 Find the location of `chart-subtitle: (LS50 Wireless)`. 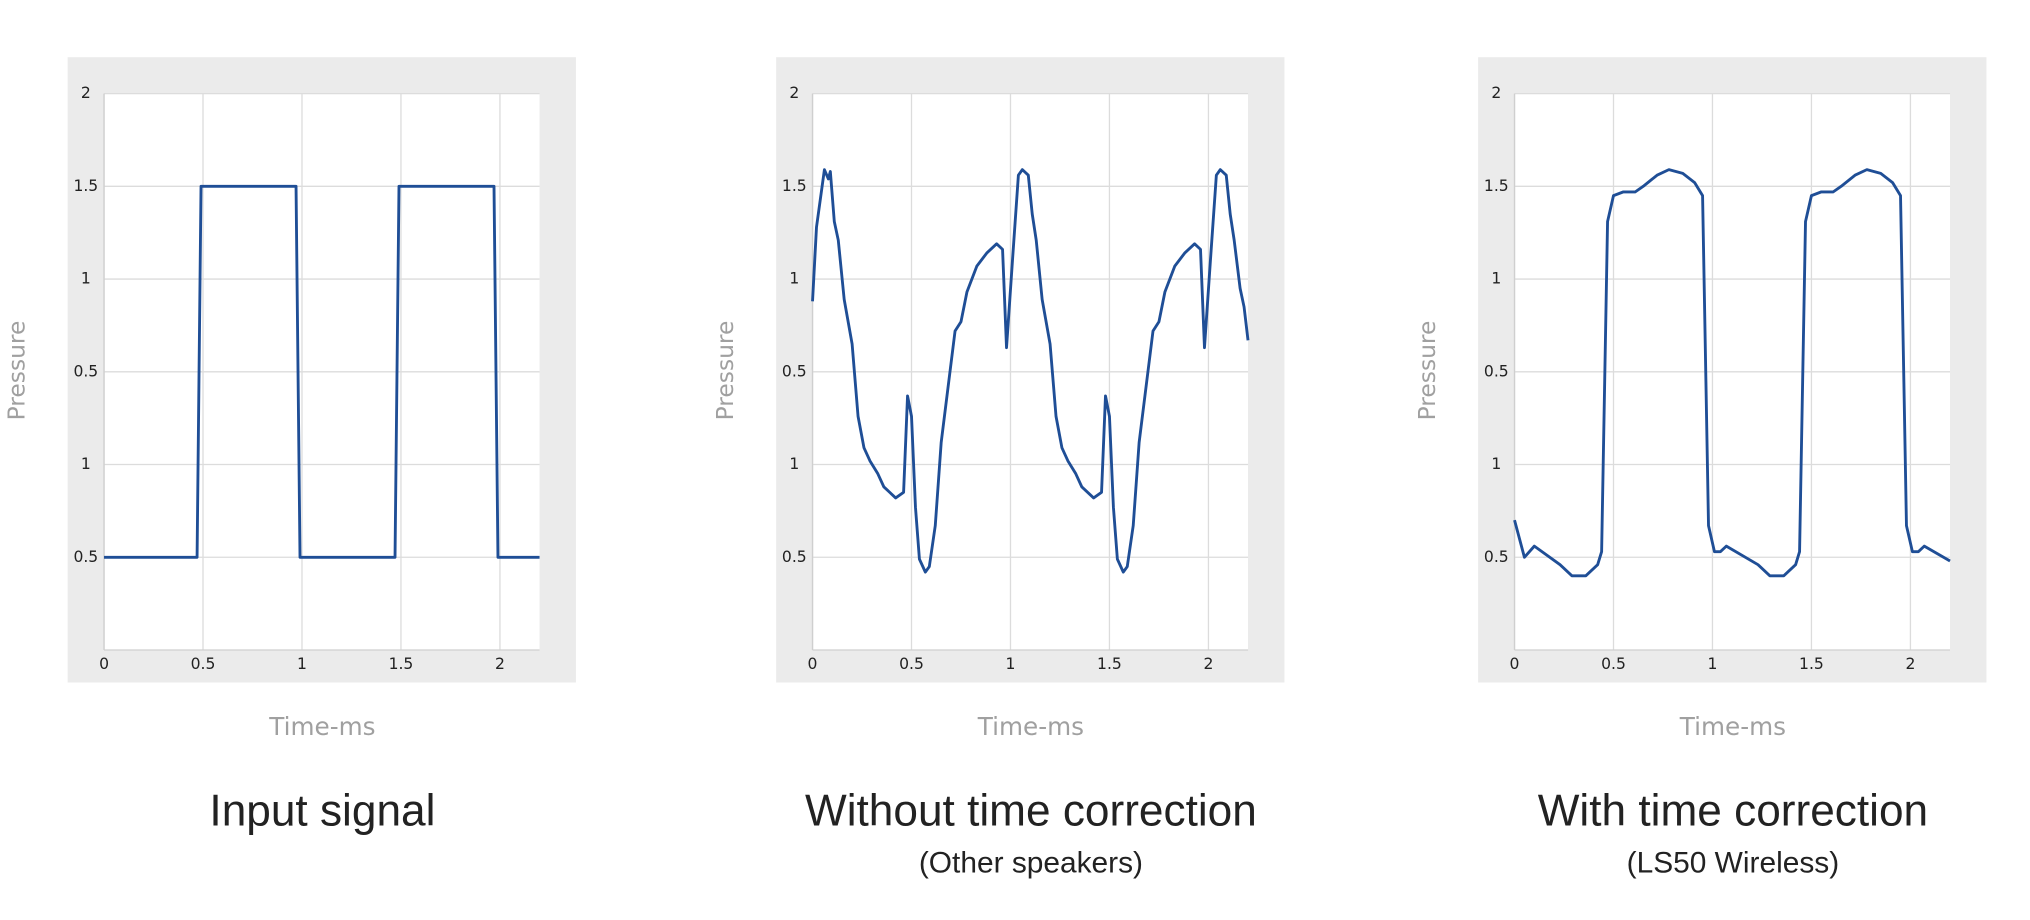

chart-subtitle: (LS50 Wireless) is located at coordinates (1733, 862).